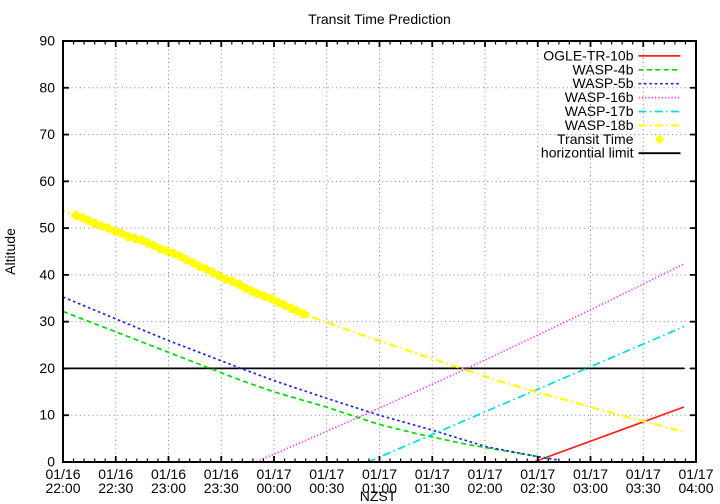 This screenshot has height=504, width=720. What do you see at coordinates (587, 153) in the screenshot?
I see `svg-text: horizontial limit` at bounding box center [587, 153].